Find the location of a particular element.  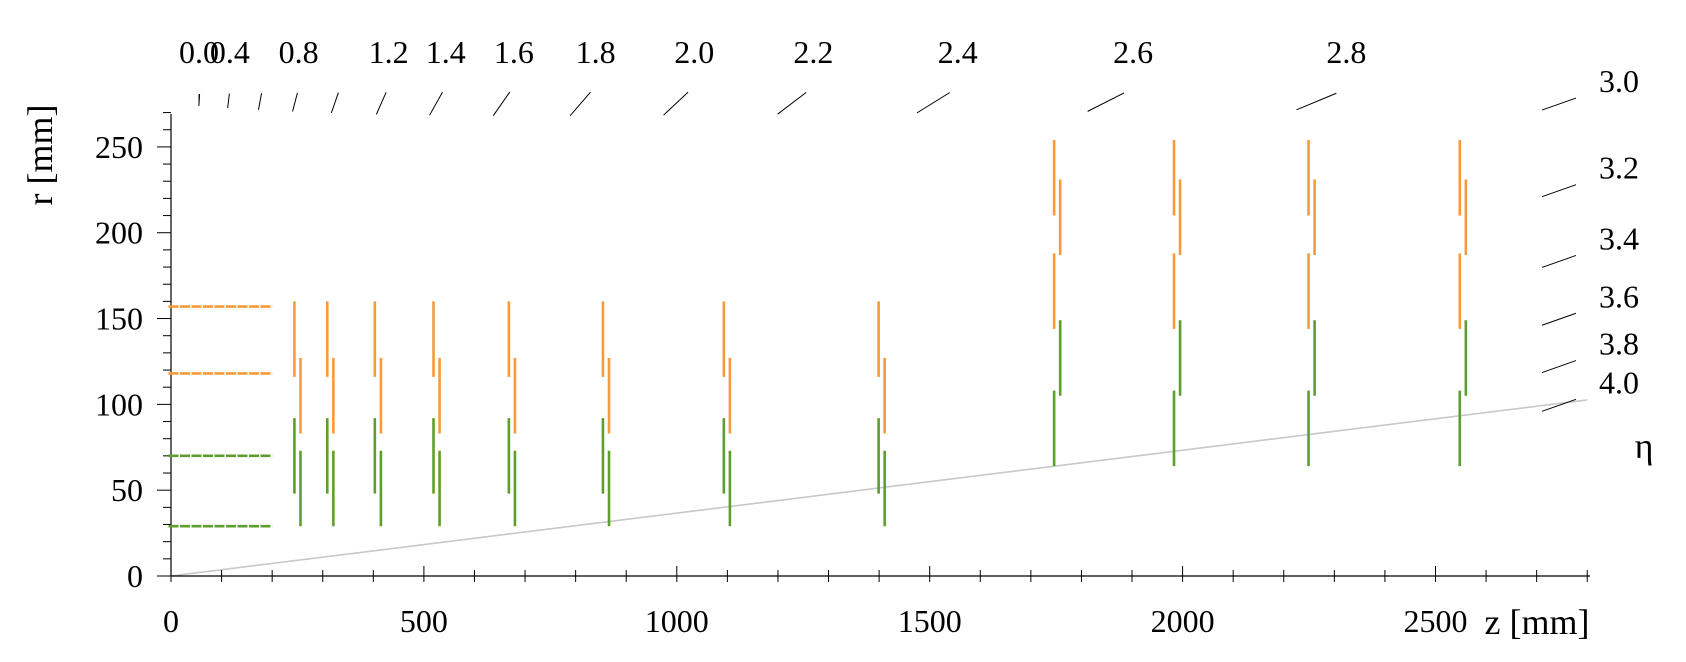

y-tick-label: 100 is located at coordinates (119, 404).